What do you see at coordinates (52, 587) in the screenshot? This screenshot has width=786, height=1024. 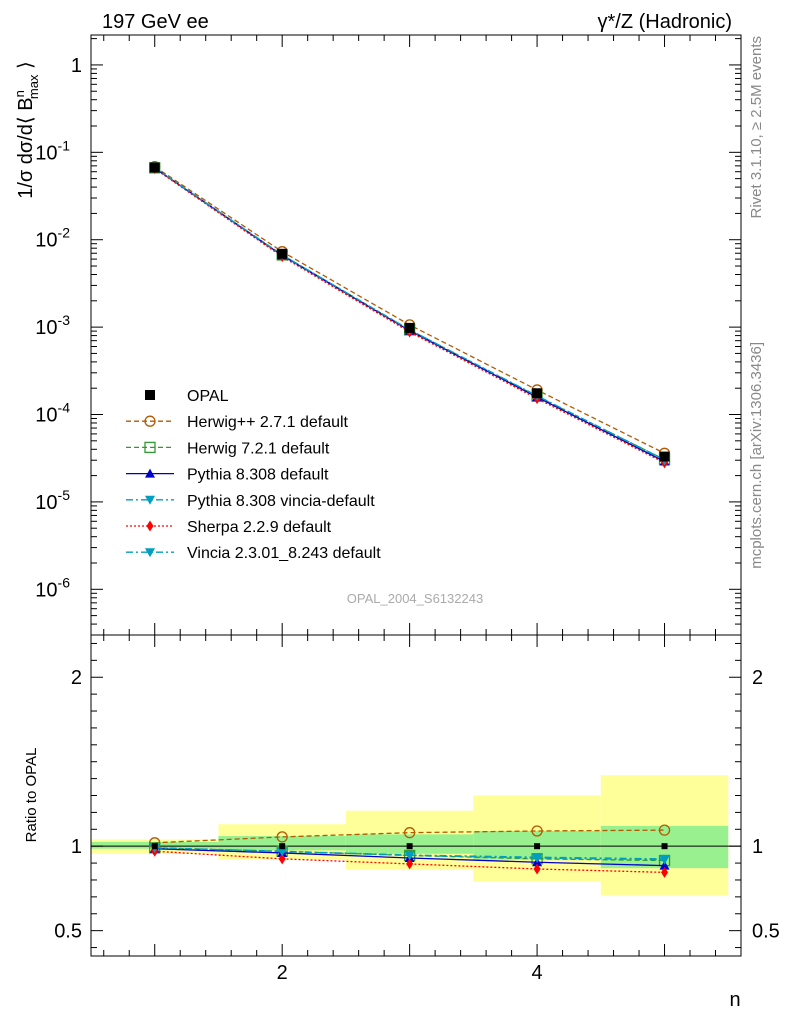 I see `y-tick-label: 10⁻⁶` at bounding box center [52, 587].